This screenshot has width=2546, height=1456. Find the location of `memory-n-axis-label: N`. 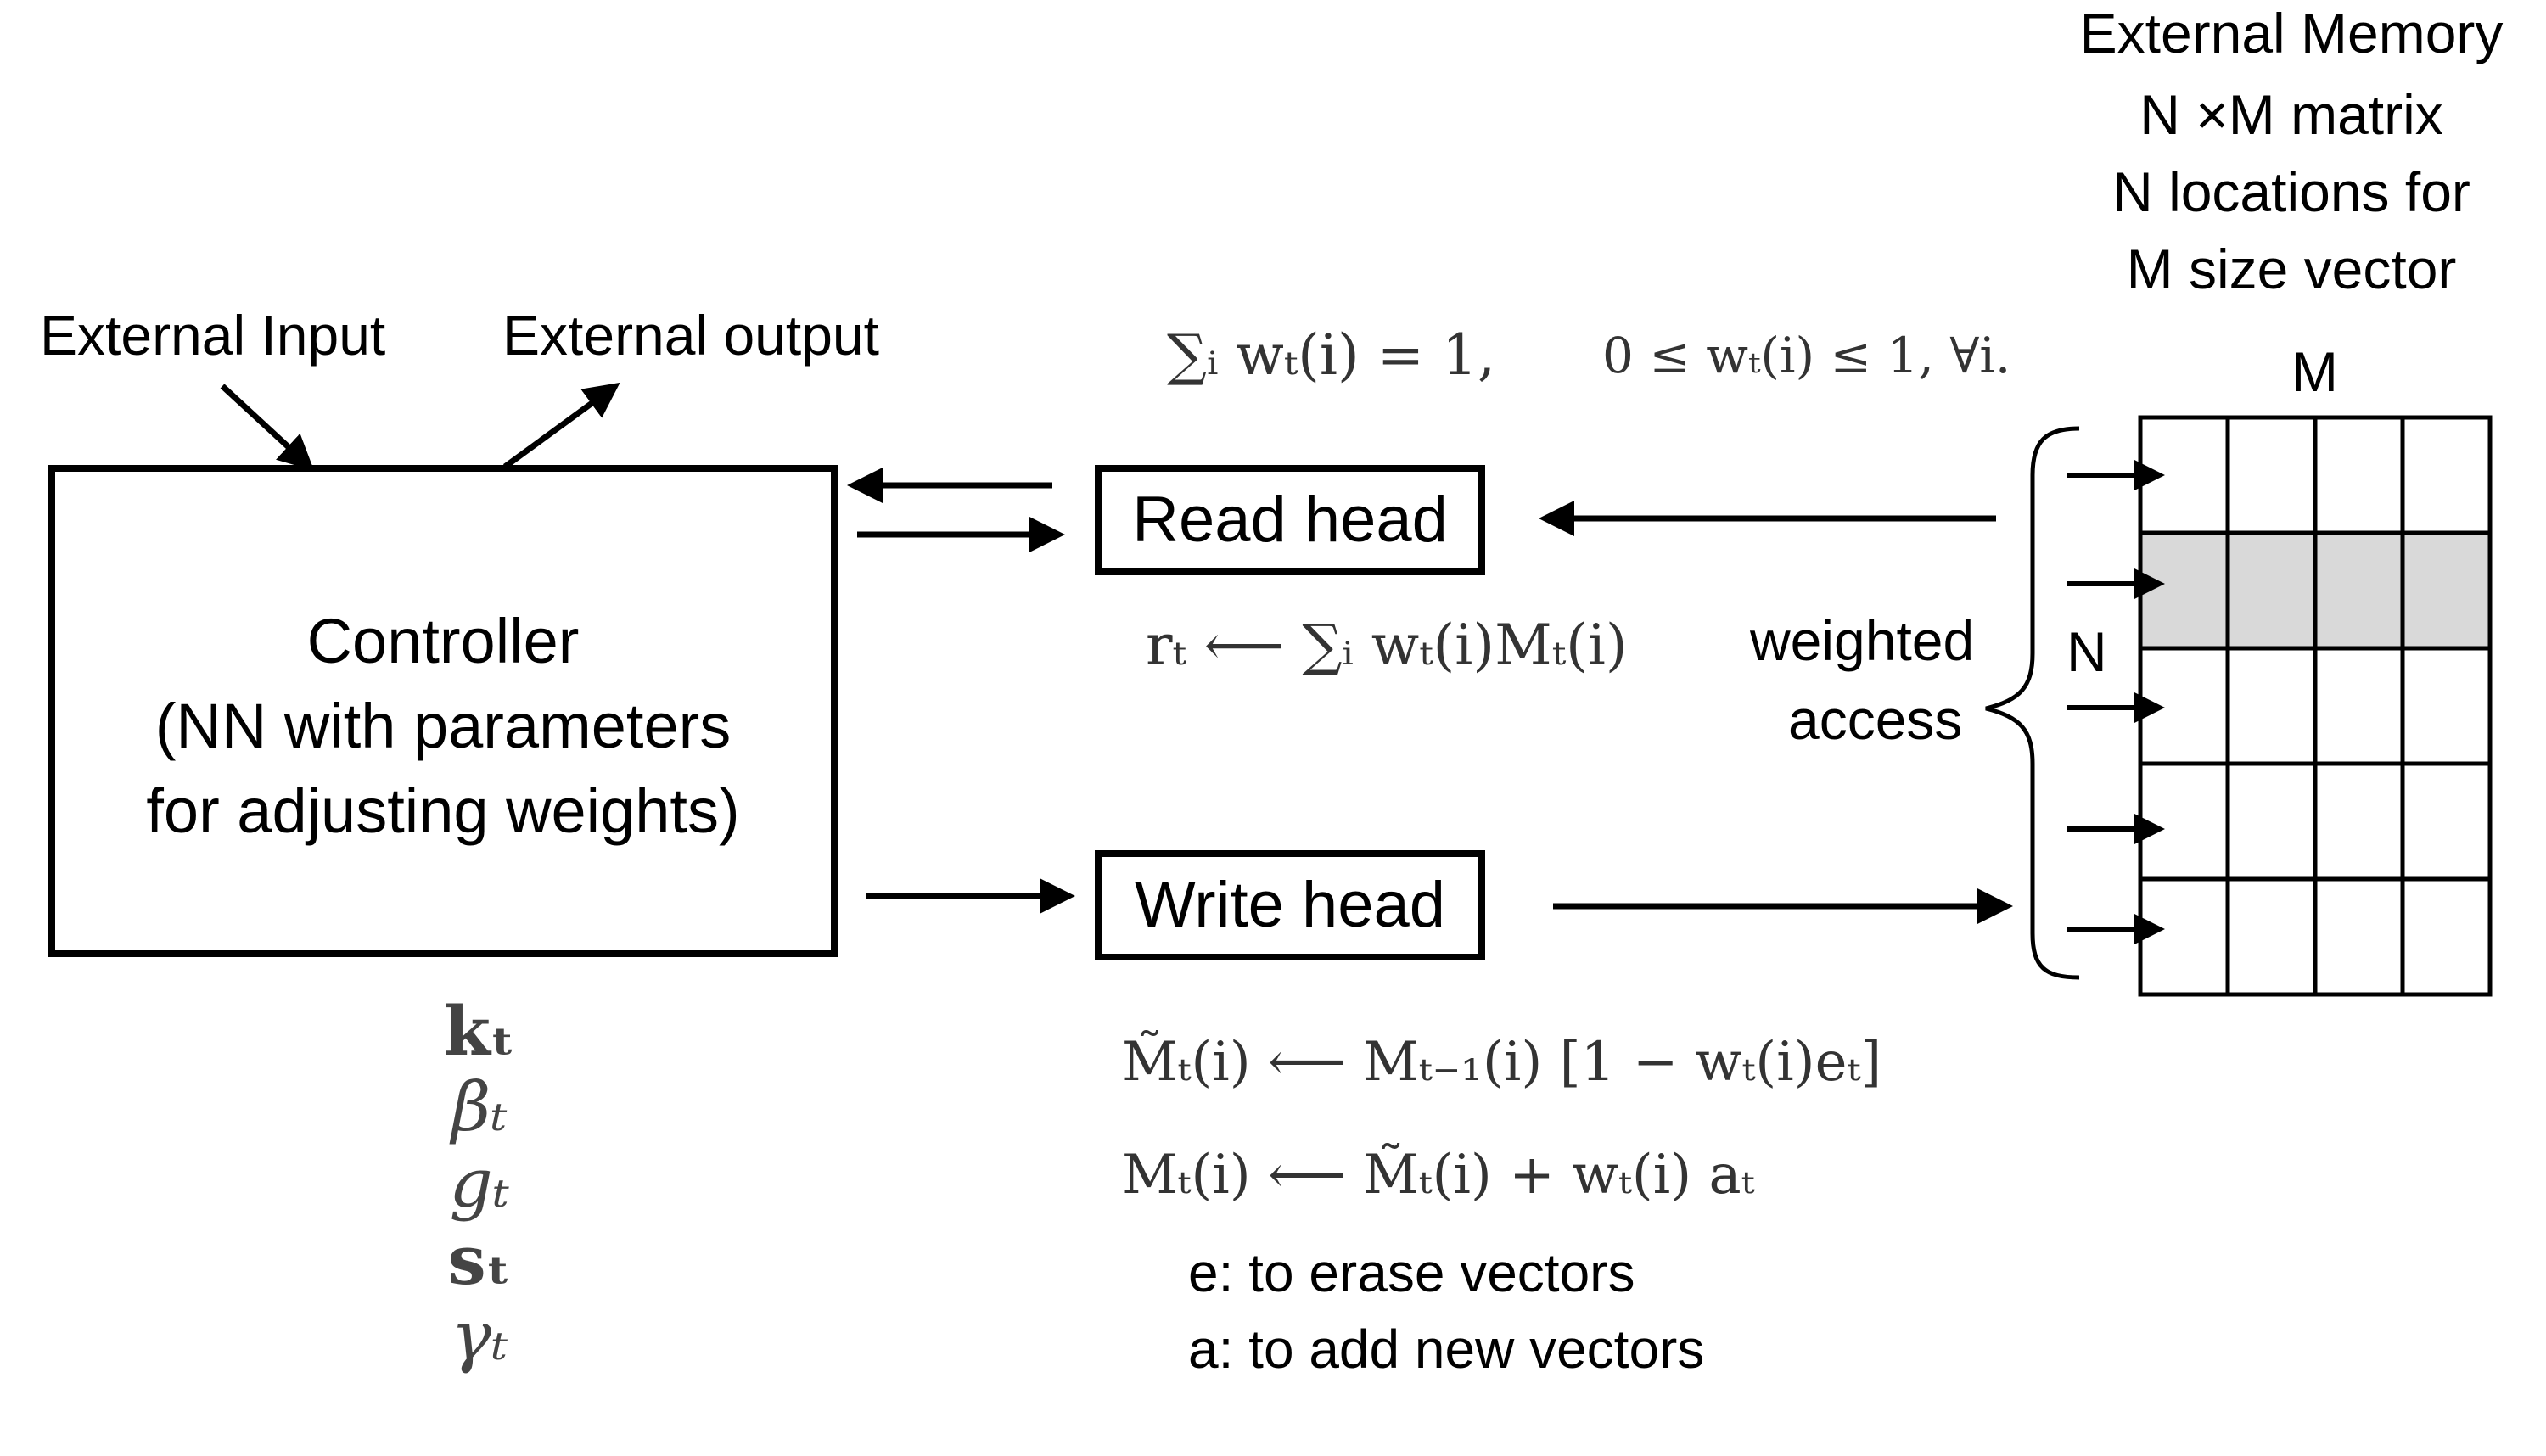

memory-n-axis-label: N is located at coordinates (2087, 652).